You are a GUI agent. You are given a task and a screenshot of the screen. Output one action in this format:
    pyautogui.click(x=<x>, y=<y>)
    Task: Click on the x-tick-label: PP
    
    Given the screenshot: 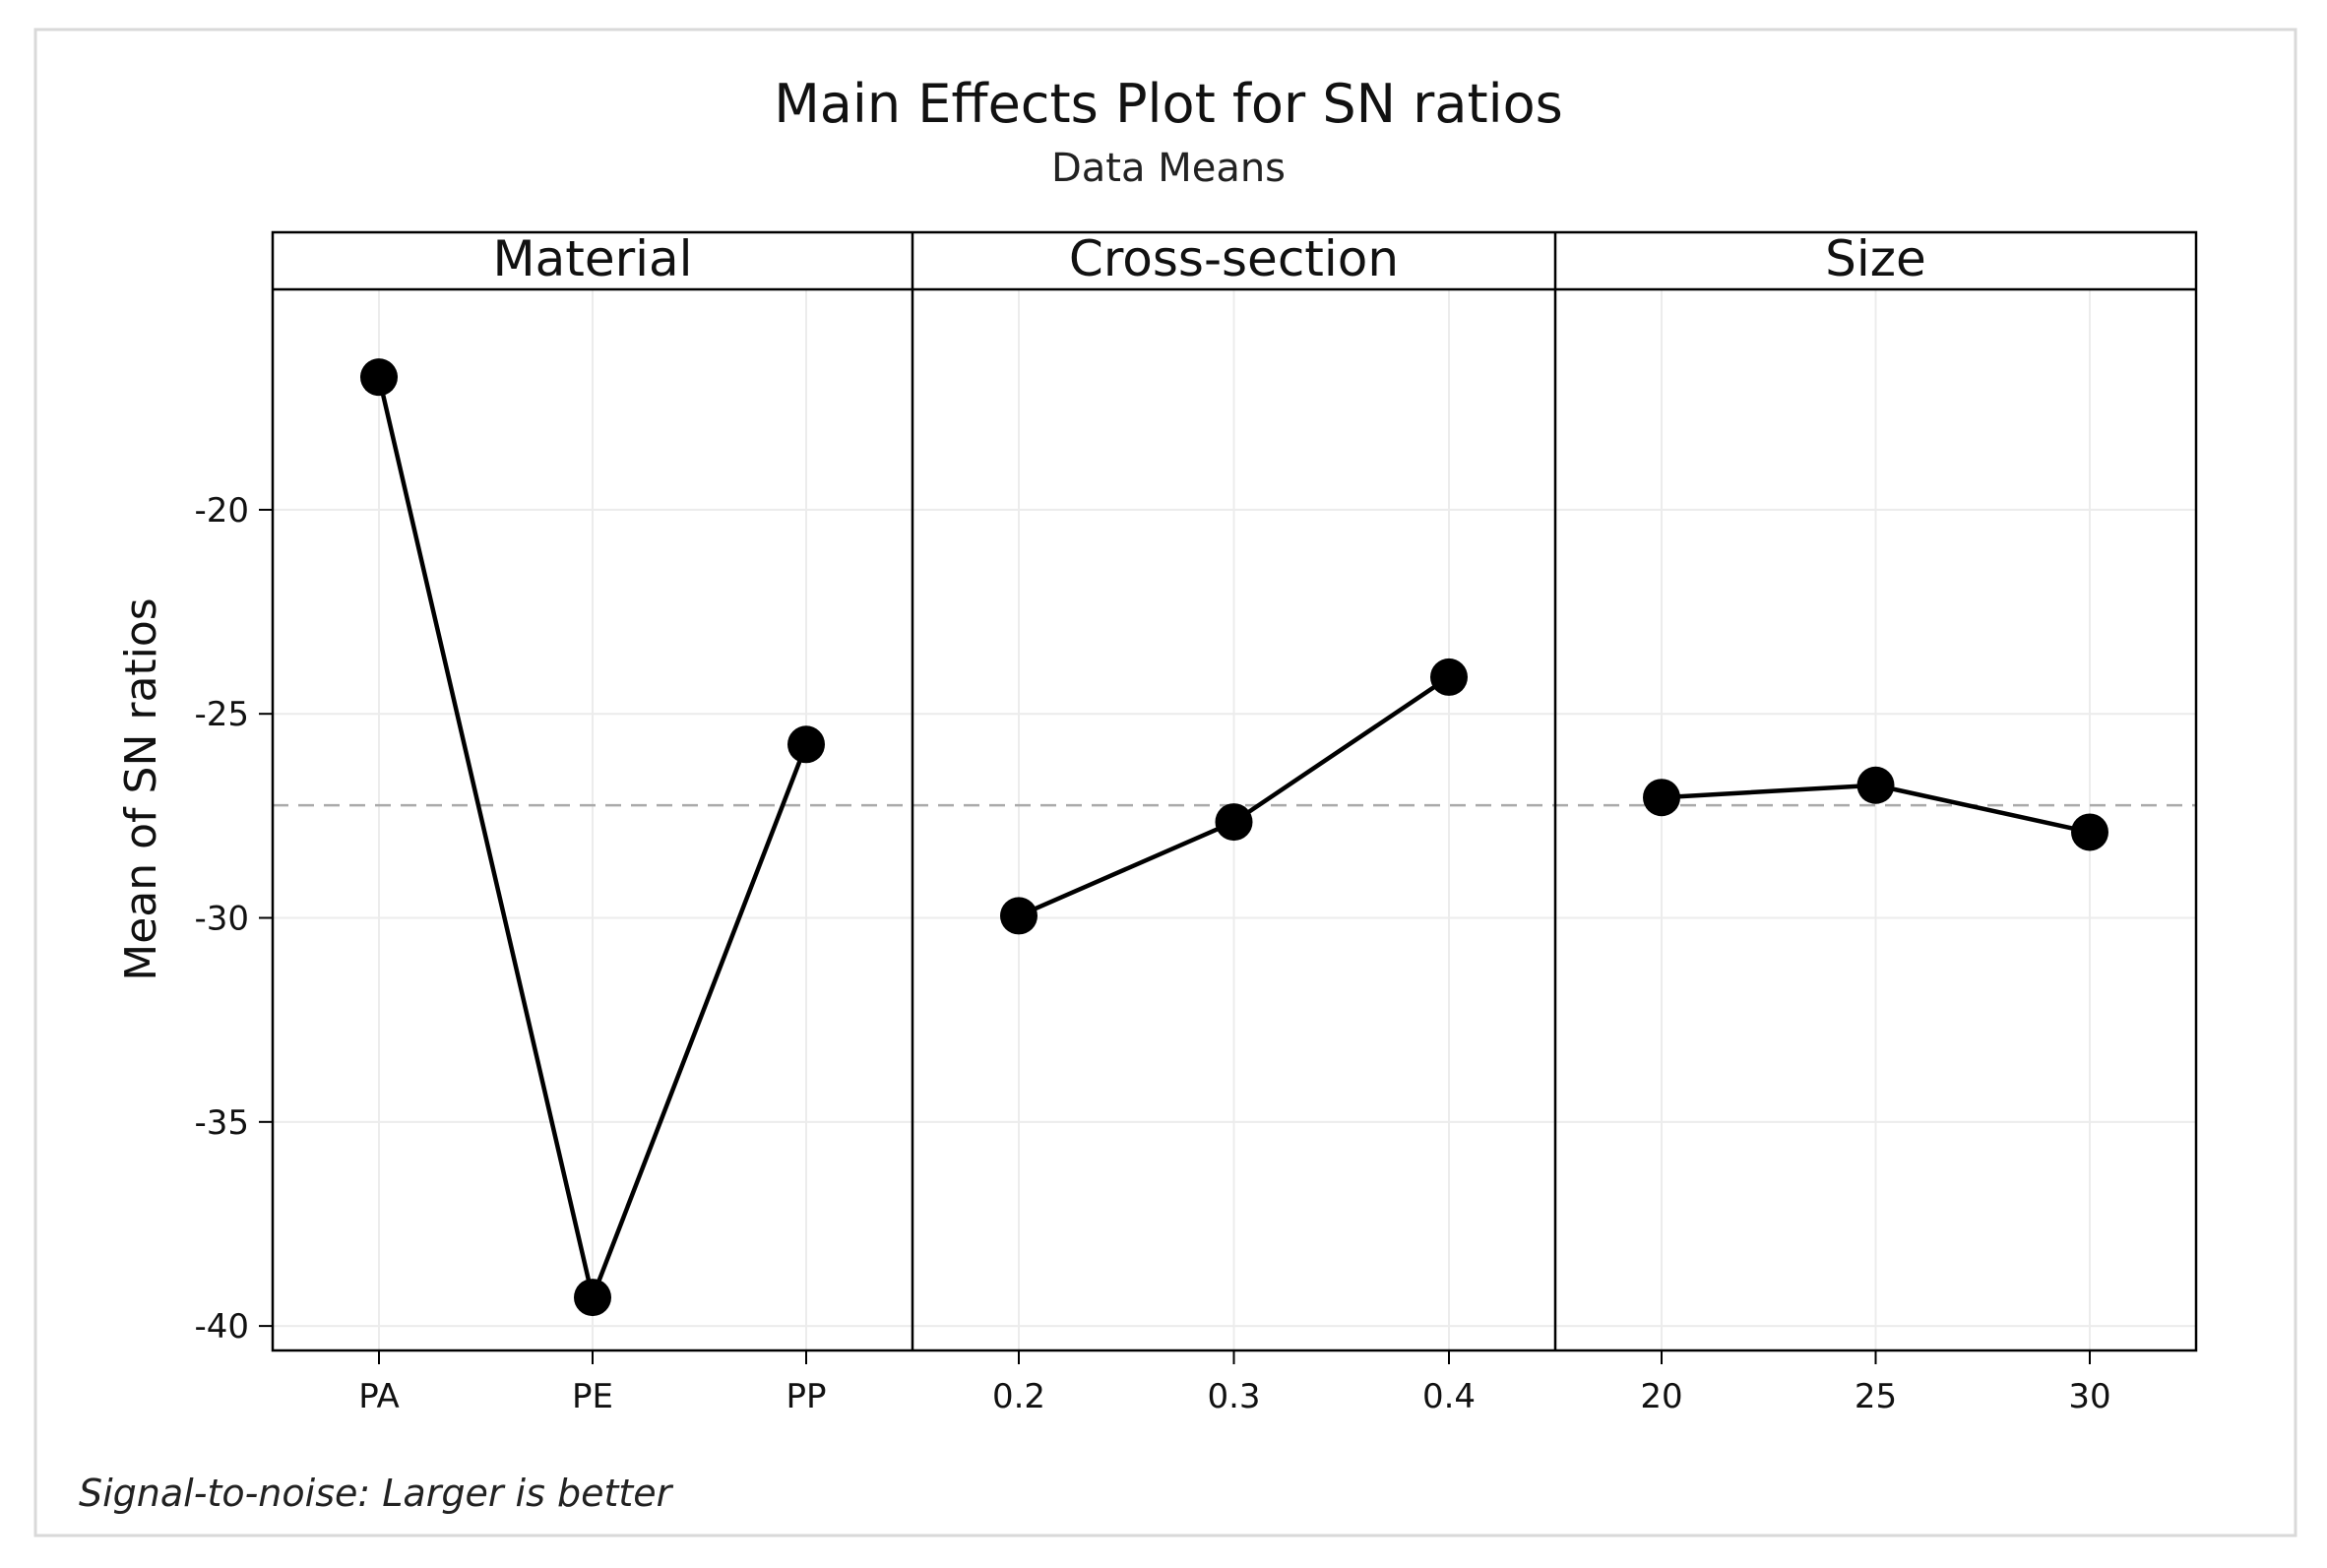 What is the action you would take?
    pyautogui.click(x=806, y=1396)
    